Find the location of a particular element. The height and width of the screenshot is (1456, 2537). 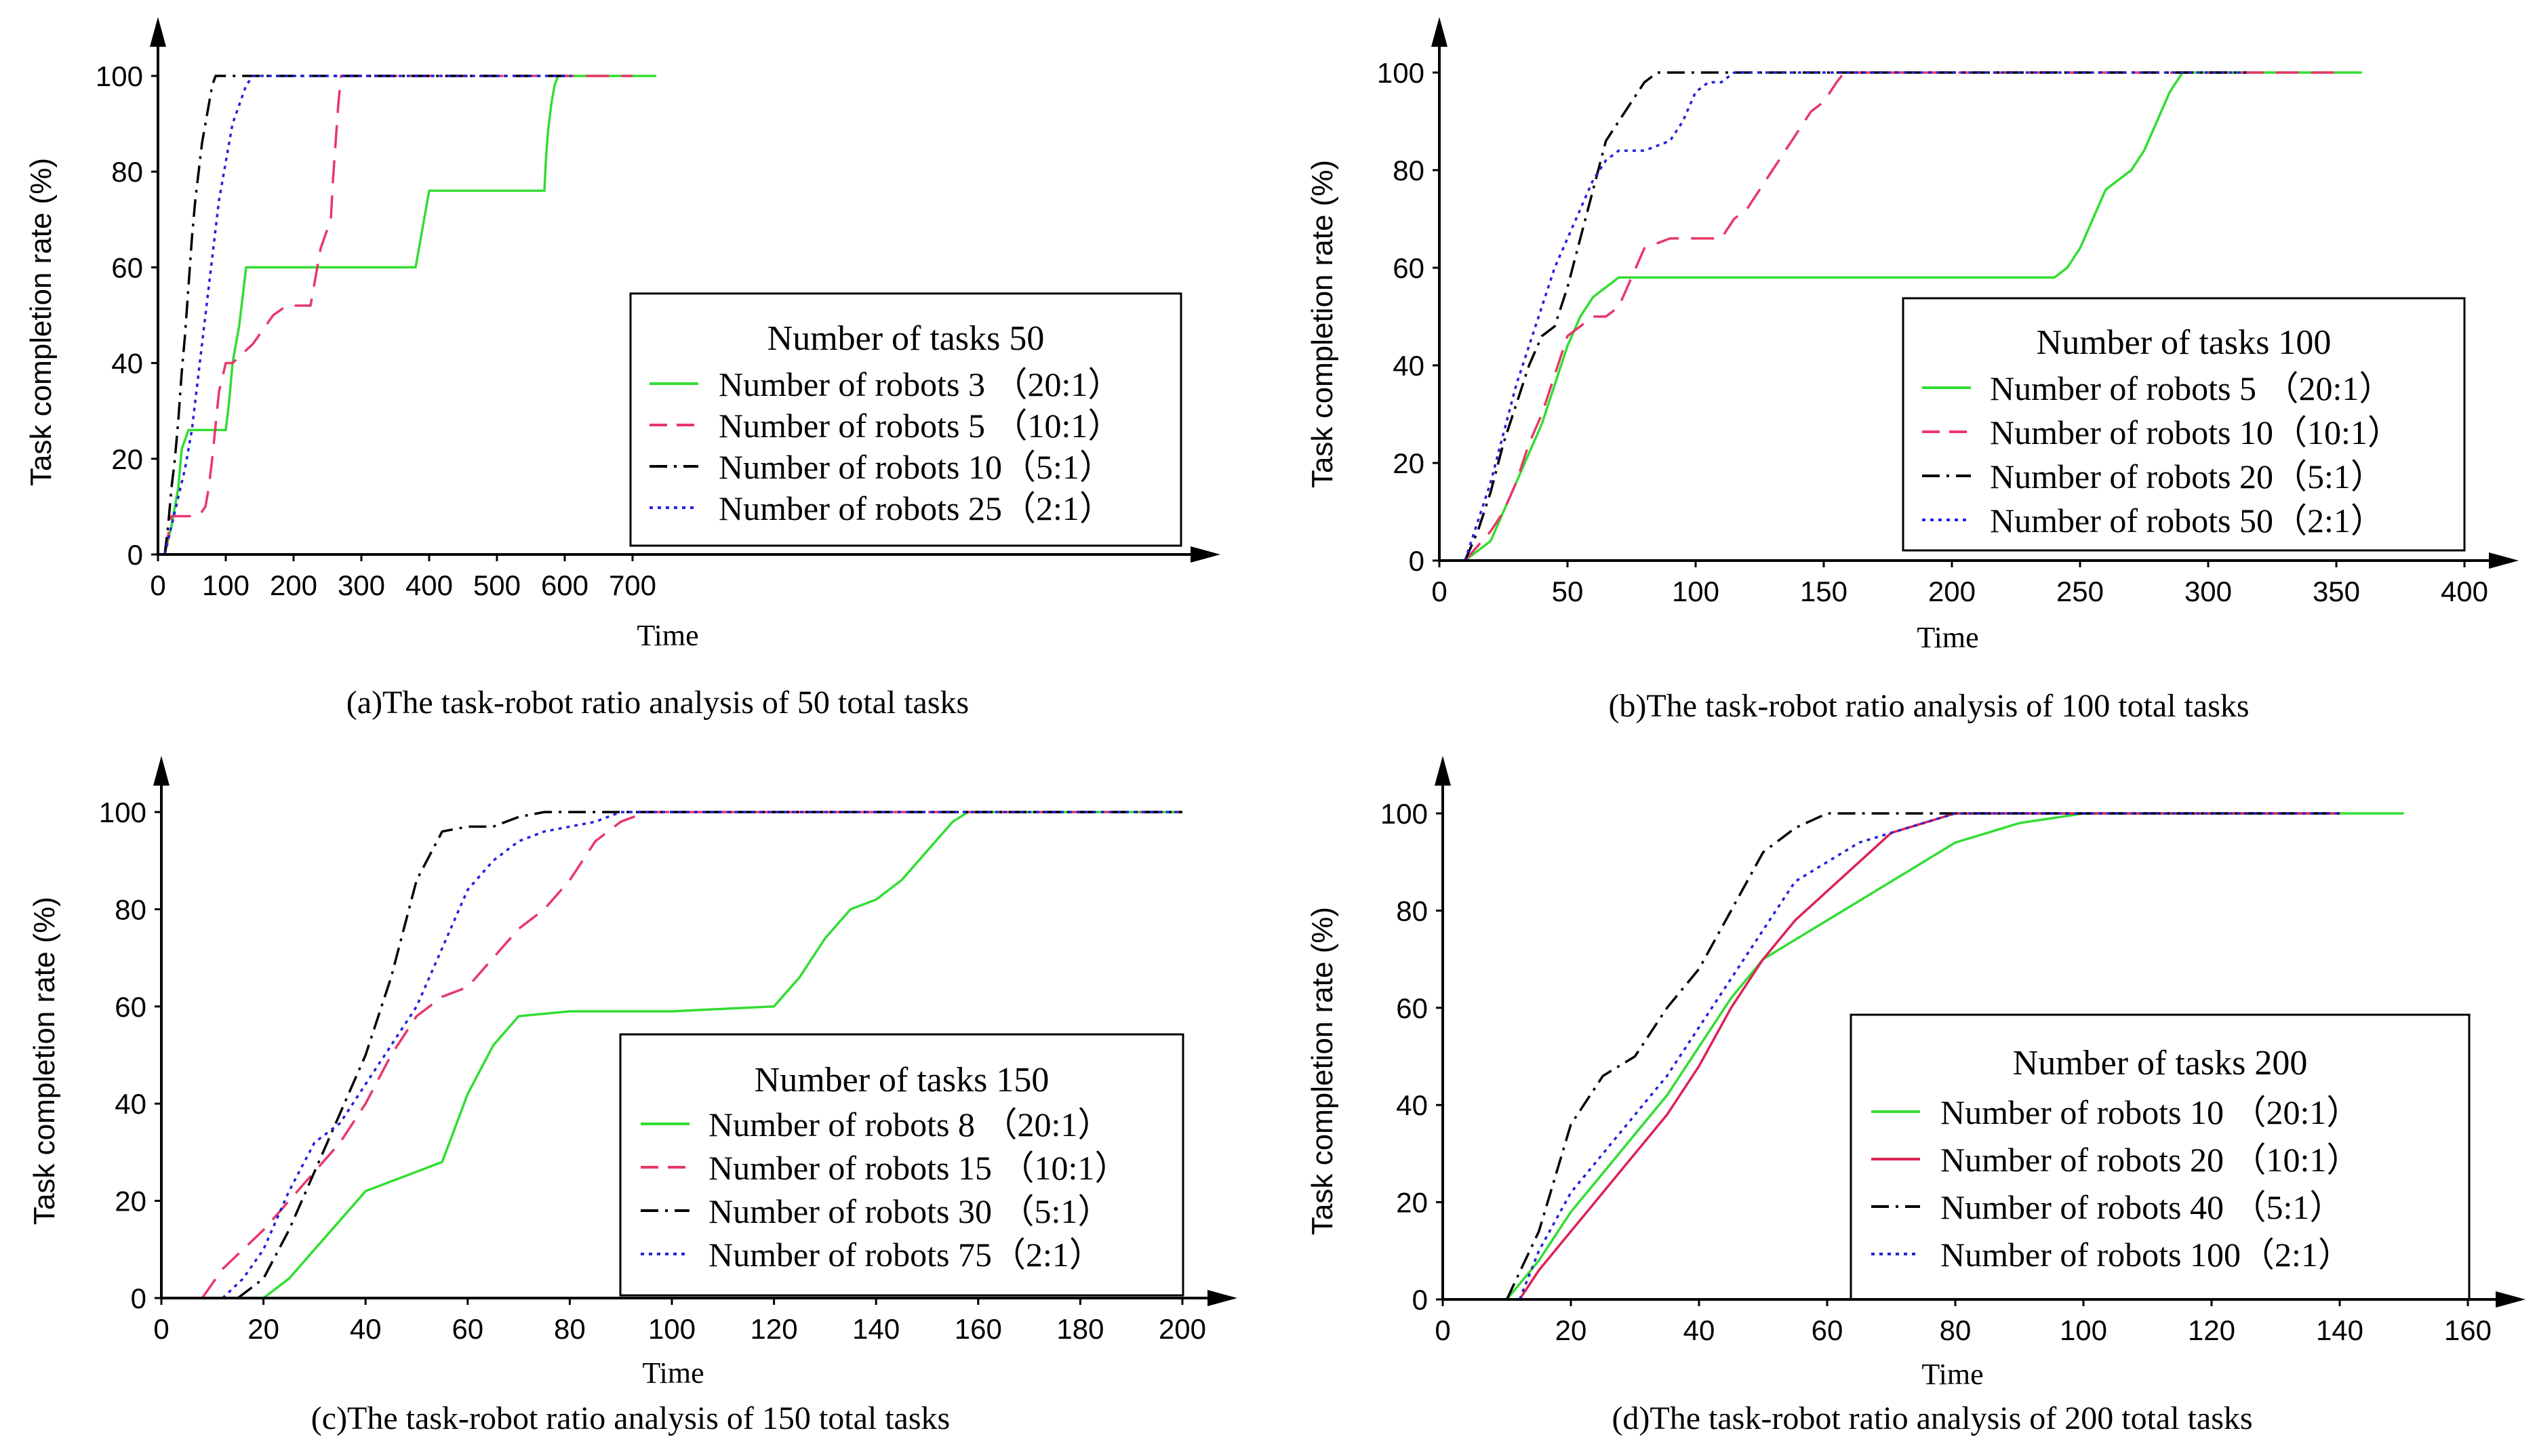

legend-entry-label: Number of robots 10（5:1） is located at coordinates (916, 467).